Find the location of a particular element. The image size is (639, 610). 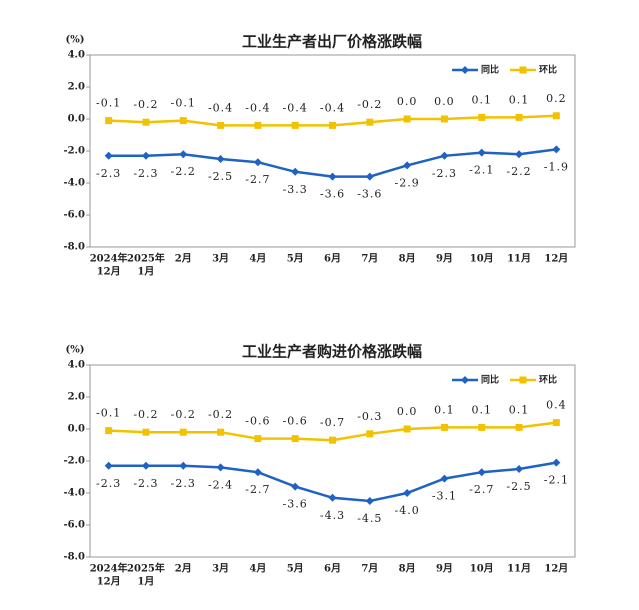

data-label: -2.2 is located at coordinates (183, 171).